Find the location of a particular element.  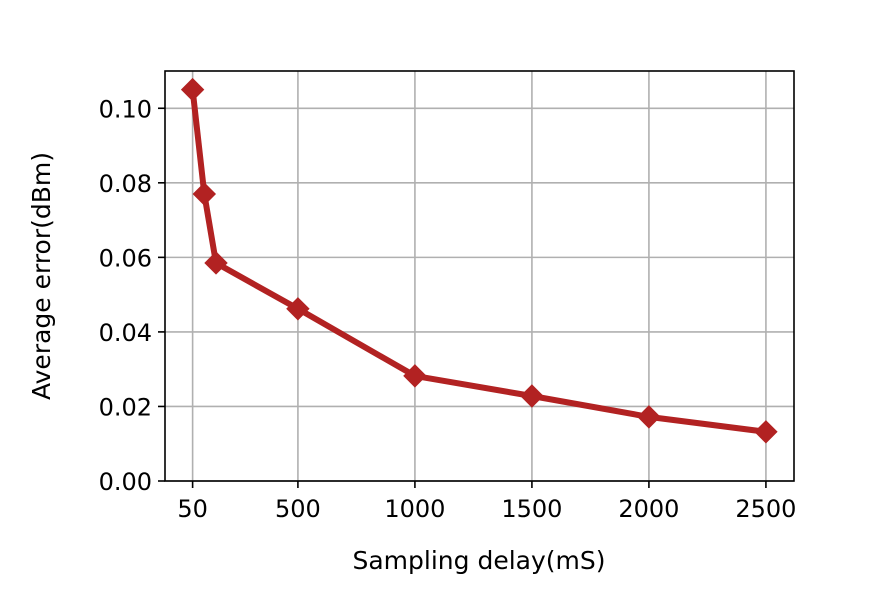

x-axis-label: Sampling delay(mS) is located at coordinates (478, 560).